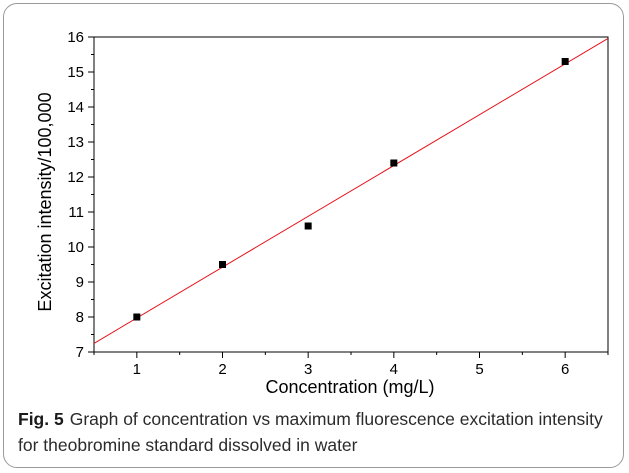 The image size is (629, 473). Describe the element at coordinates (75, 37) in the screenshot. I see `y-tick-label: 16` at that location.